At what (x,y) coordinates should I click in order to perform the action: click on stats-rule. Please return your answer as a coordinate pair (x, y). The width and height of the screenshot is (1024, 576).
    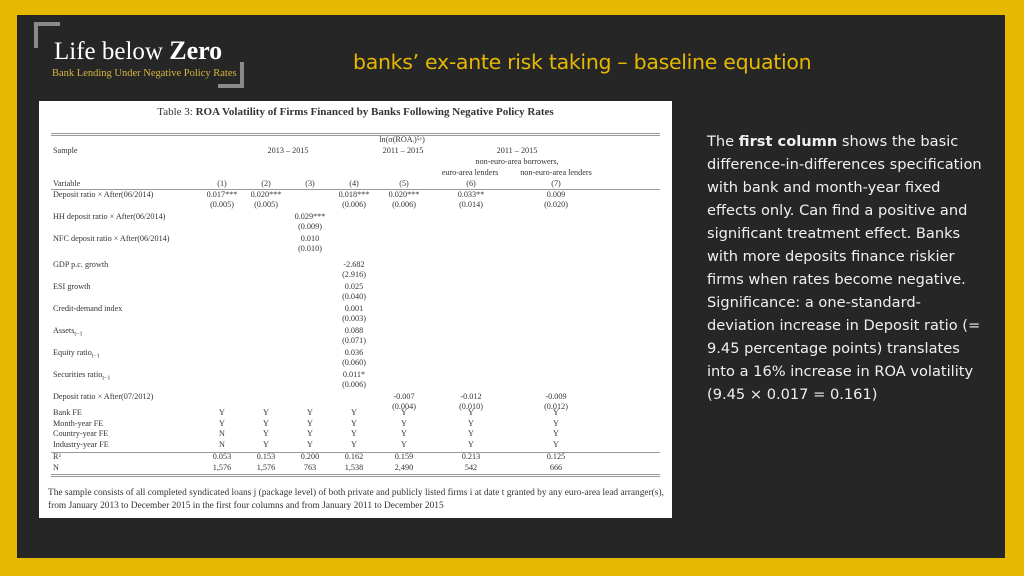
    Looking at the image, I should click on (355, 452).